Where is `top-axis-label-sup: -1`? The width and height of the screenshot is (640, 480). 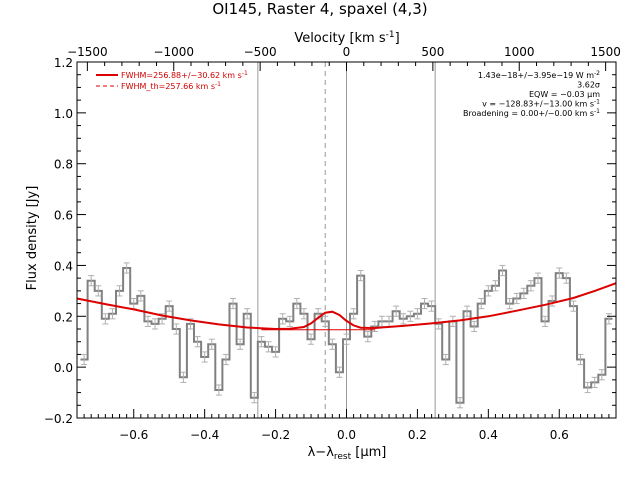 top-axis-label-sup: -1 is located at coordinates (390, 35).